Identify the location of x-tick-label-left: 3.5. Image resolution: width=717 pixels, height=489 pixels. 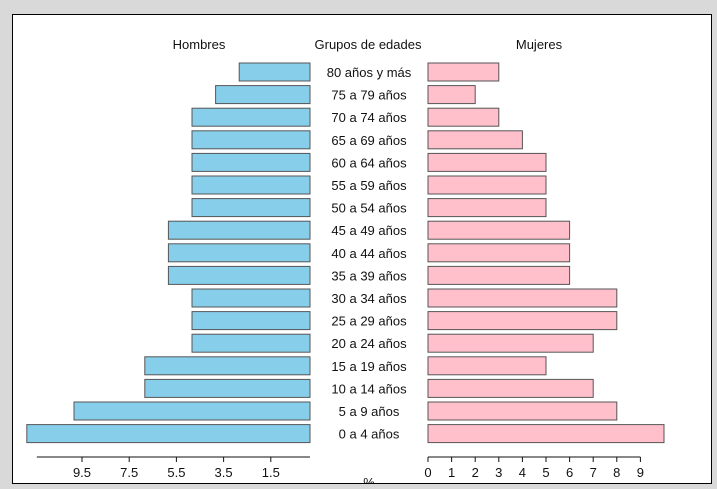
(224, 472).